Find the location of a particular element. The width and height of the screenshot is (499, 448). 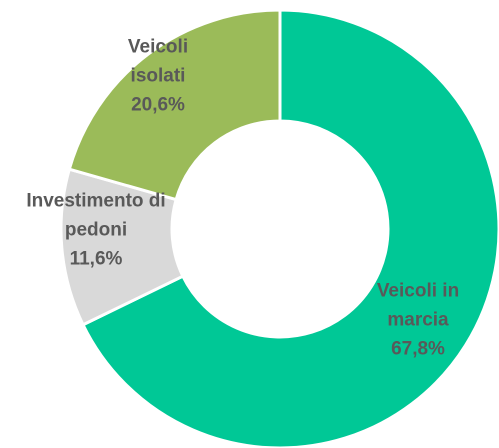

slice-label: Veicoli isolati 20,6% is located at coordinates (158, 76).